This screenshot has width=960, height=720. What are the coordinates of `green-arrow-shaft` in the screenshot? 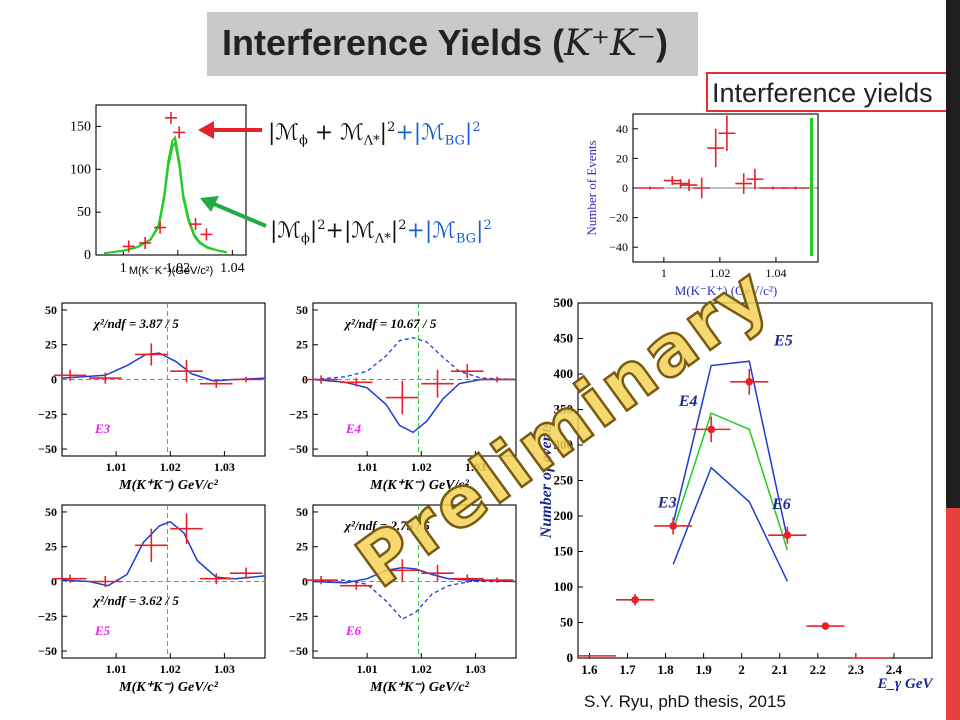 It's located at (240, 215).